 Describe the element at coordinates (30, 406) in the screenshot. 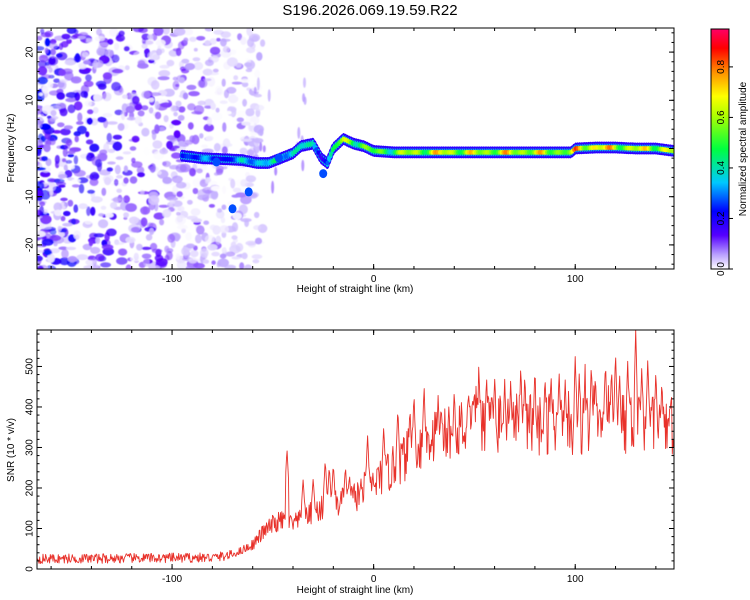

I see `y-tick-label: 400` at that location.